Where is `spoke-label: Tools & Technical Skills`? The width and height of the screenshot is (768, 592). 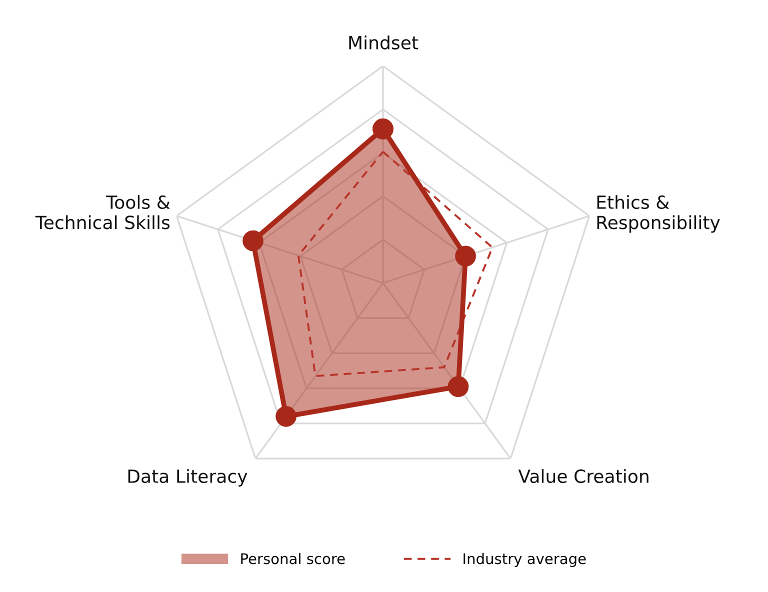 spoke-label: Tools & Technical Skills is located at coordinates (102, 212).